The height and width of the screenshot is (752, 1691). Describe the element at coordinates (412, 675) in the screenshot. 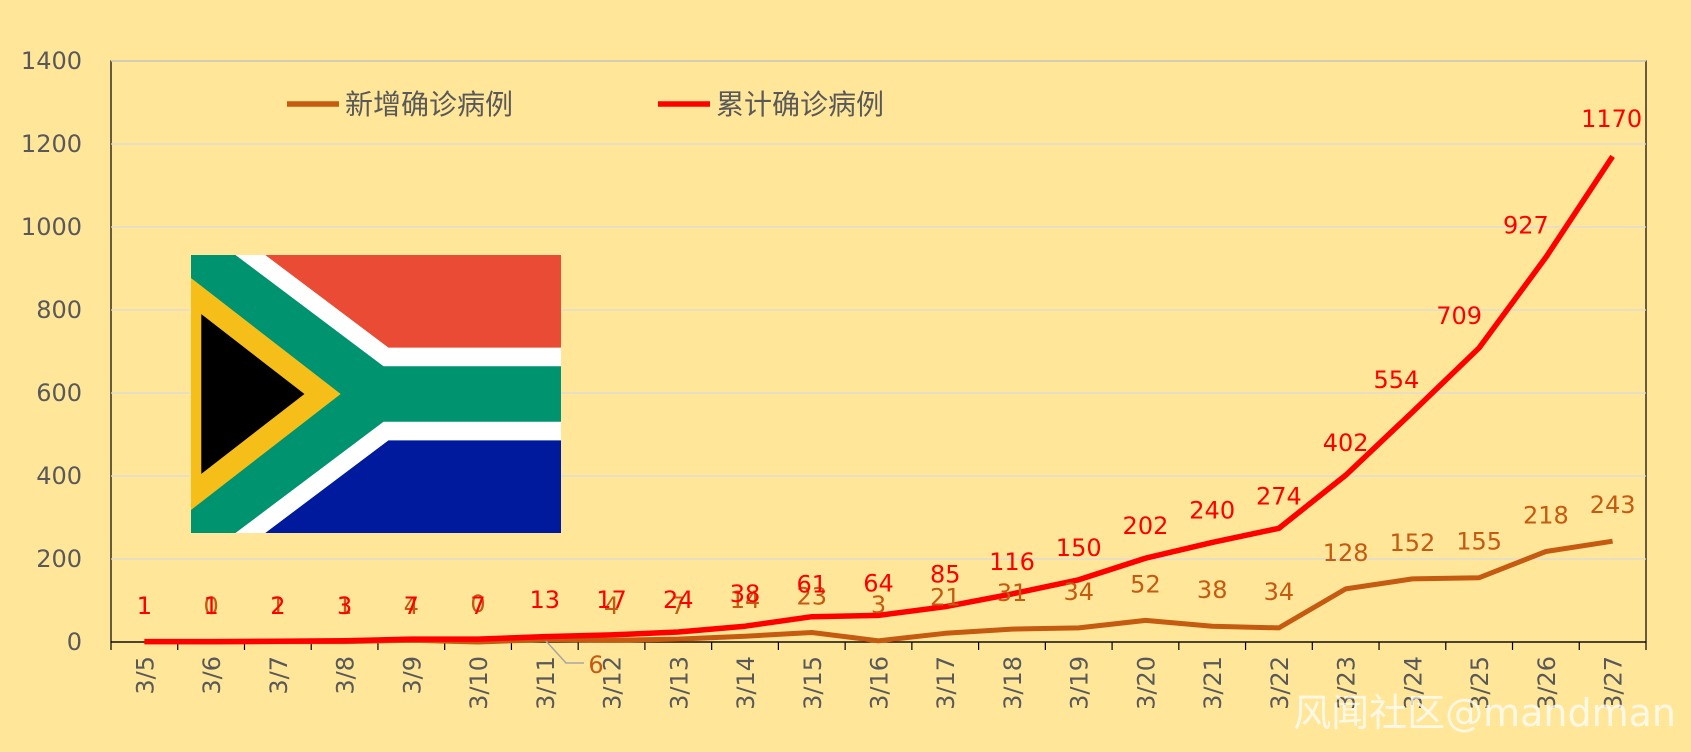

I see `x-tick-label: 3/9` at that location.